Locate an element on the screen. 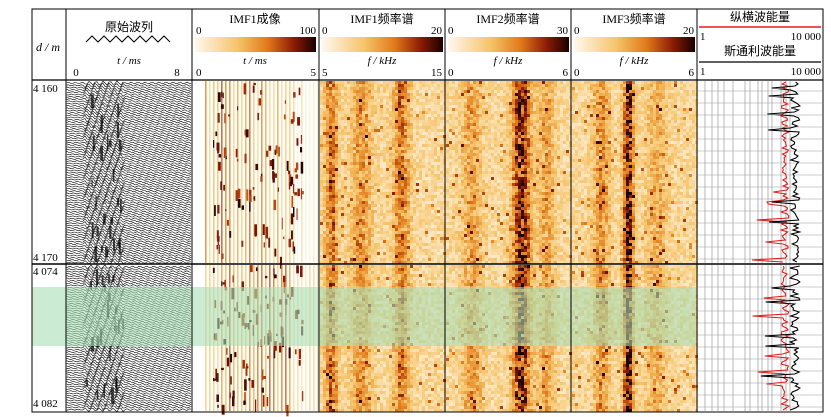 Image resolution: width=831 pixels, height=417 pixels. imf1s-axis-label: f / kHz is located at coordinates (382, 61).